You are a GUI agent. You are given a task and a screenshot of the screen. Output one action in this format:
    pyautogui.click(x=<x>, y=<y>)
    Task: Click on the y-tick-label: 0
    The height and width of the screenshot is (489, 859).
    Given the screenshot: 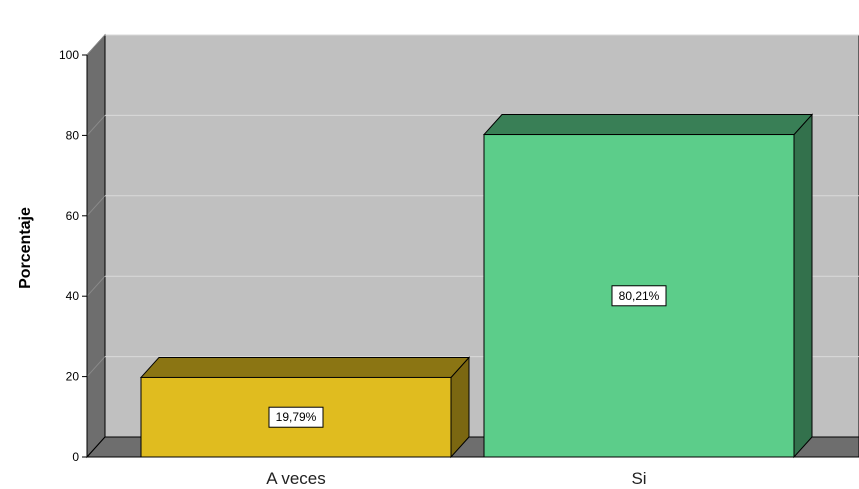 What is the action you would take?
    pyautogui.click(x=75, y=457)
    